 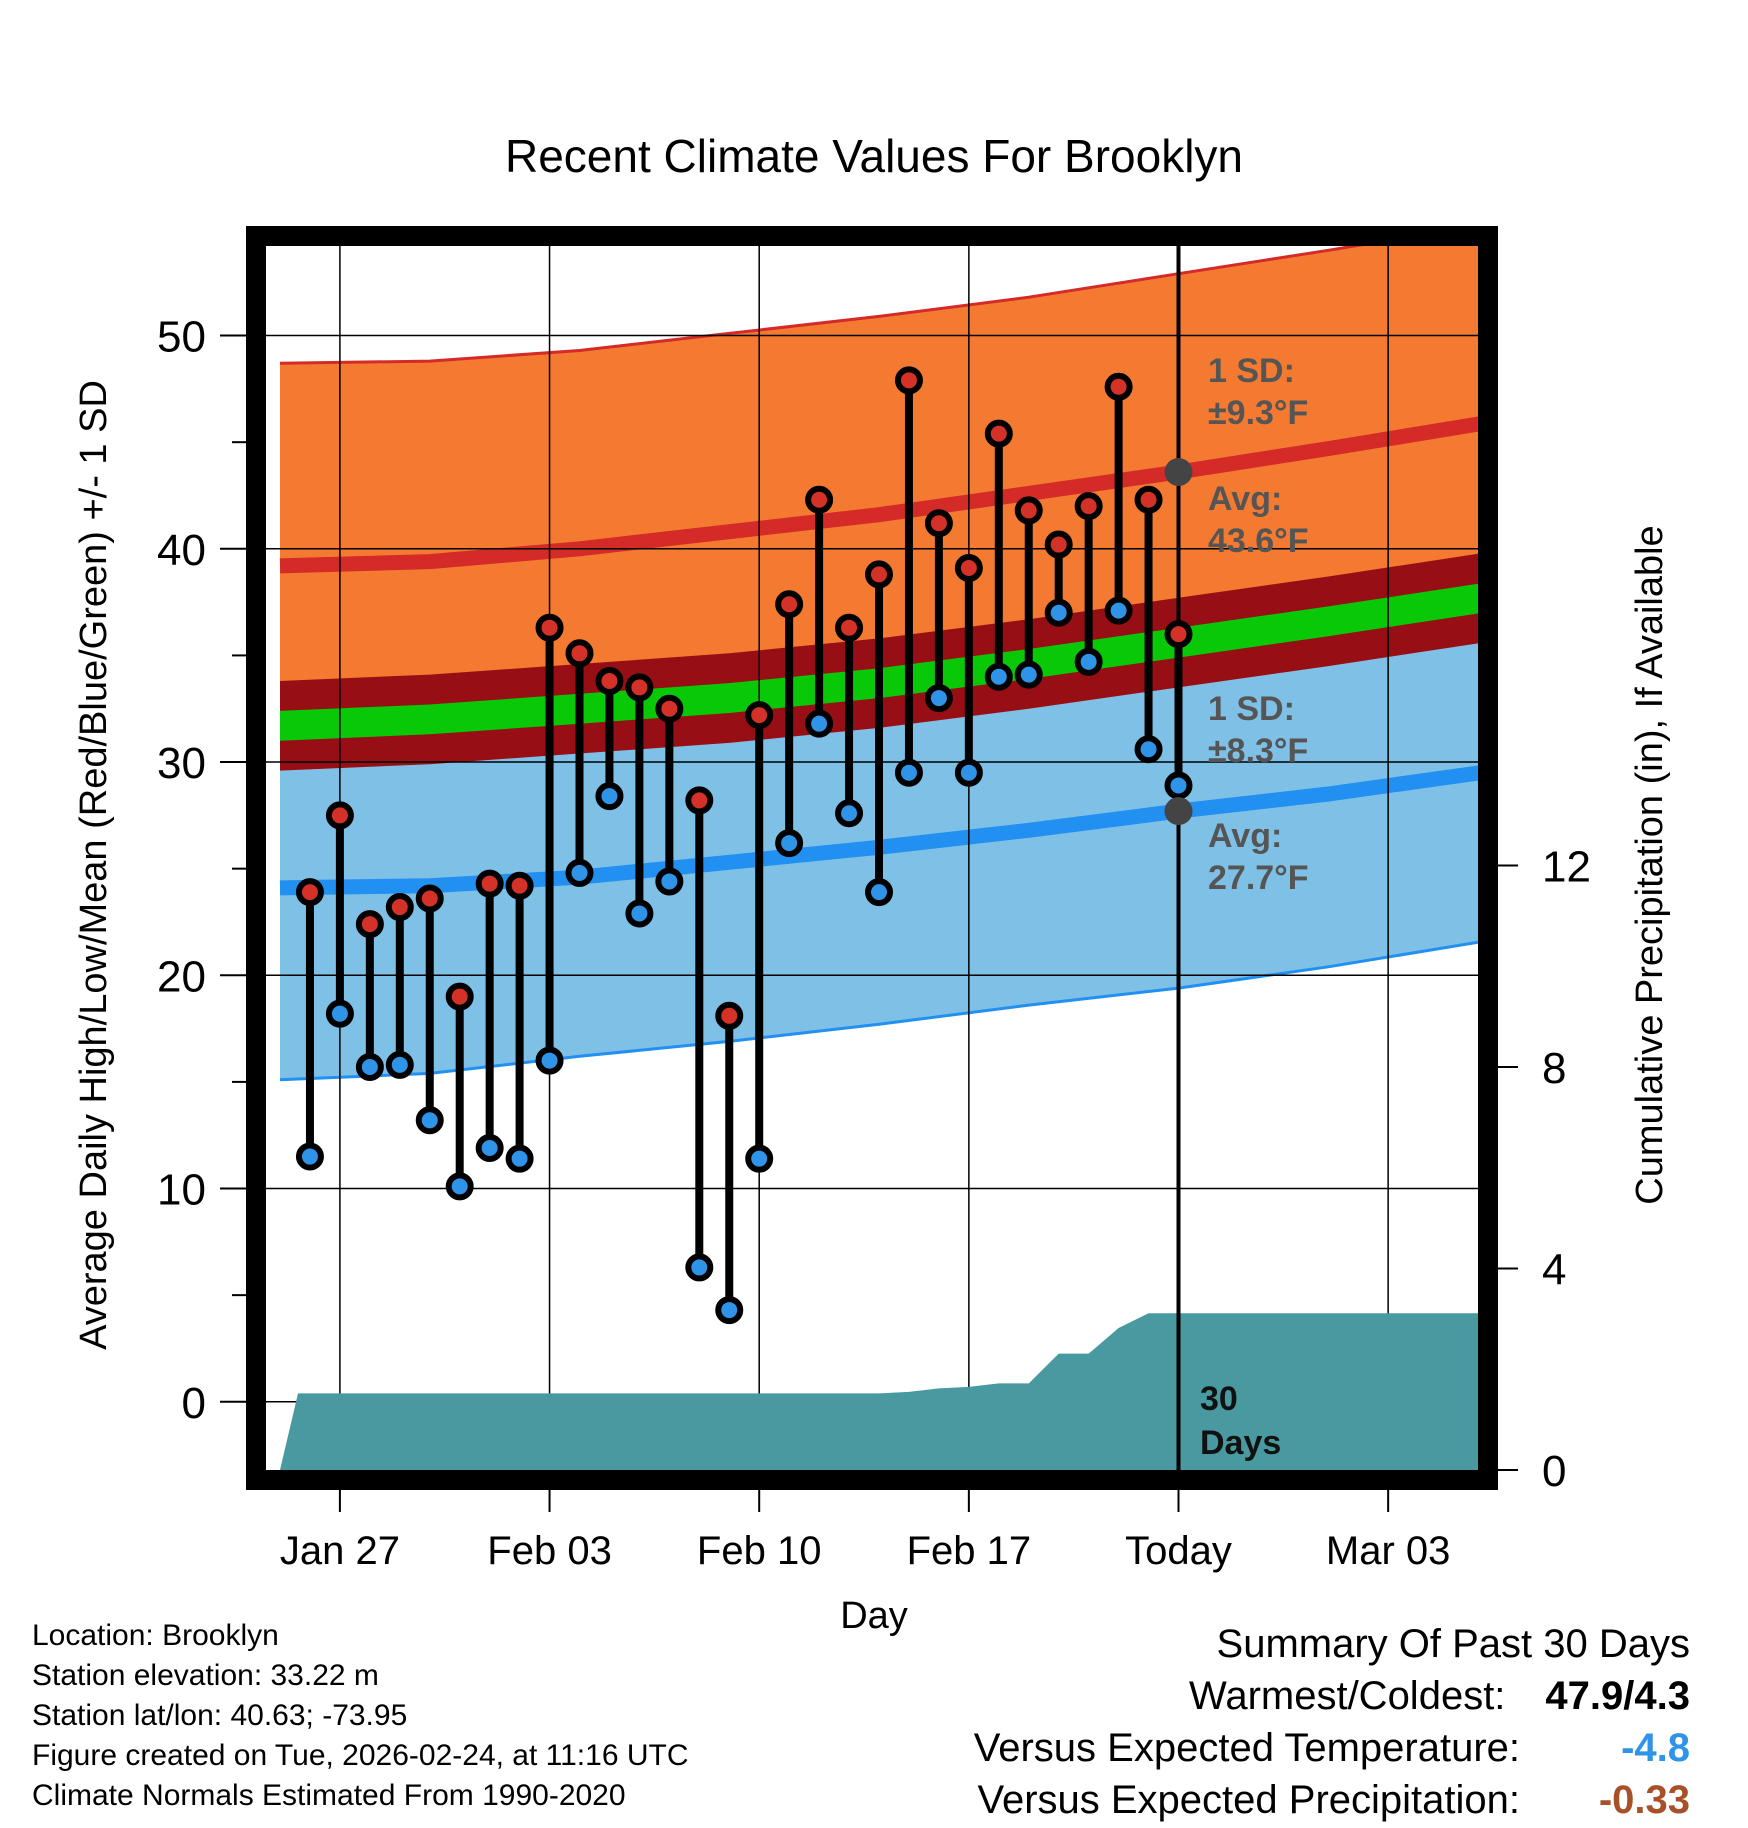 I want to click on x-tick-label: Feb 17, so click(x=969, y=1551).